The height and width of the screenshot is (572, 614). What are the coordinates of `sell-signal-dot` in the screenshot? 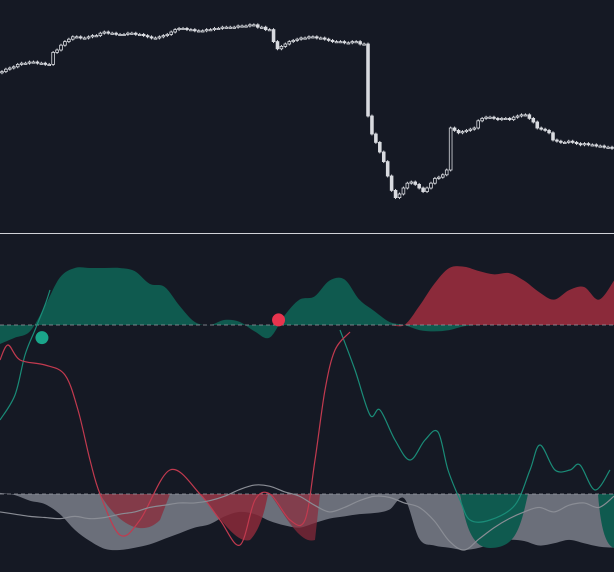 It's located at (279, 320).